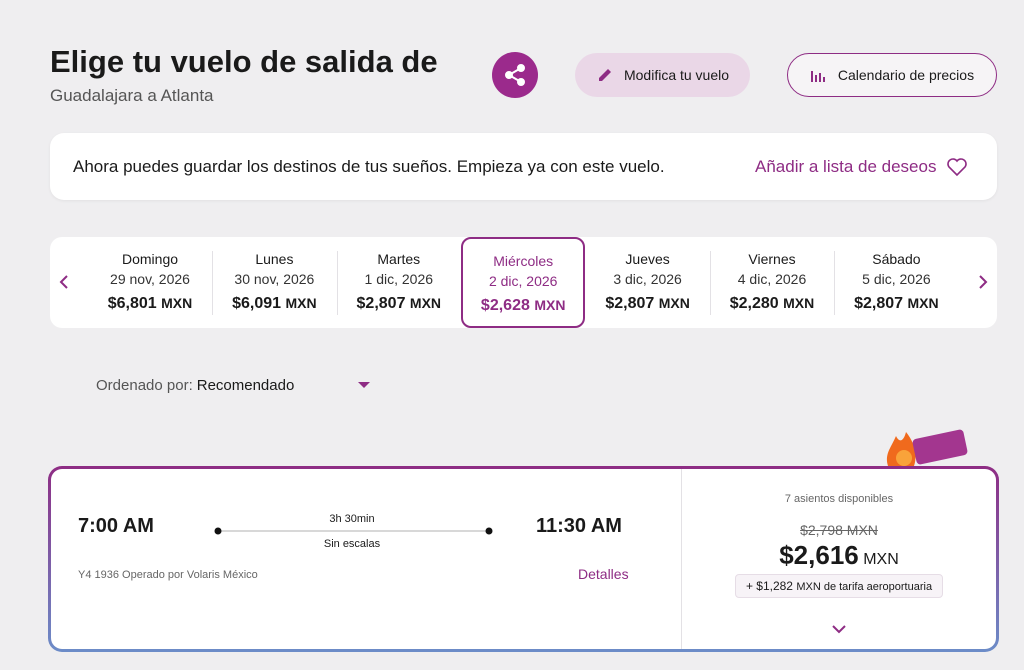 This screenshot has height=670, width=1024. Describe the element at coordinates (817, 76) in the screenshot. I see `chart-icon` at that location.